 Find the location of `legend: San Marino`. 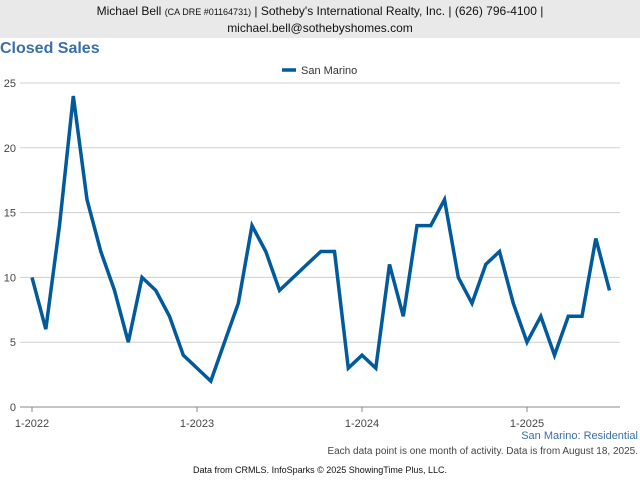

legend: San Marino is located at coordinates (319, 71).